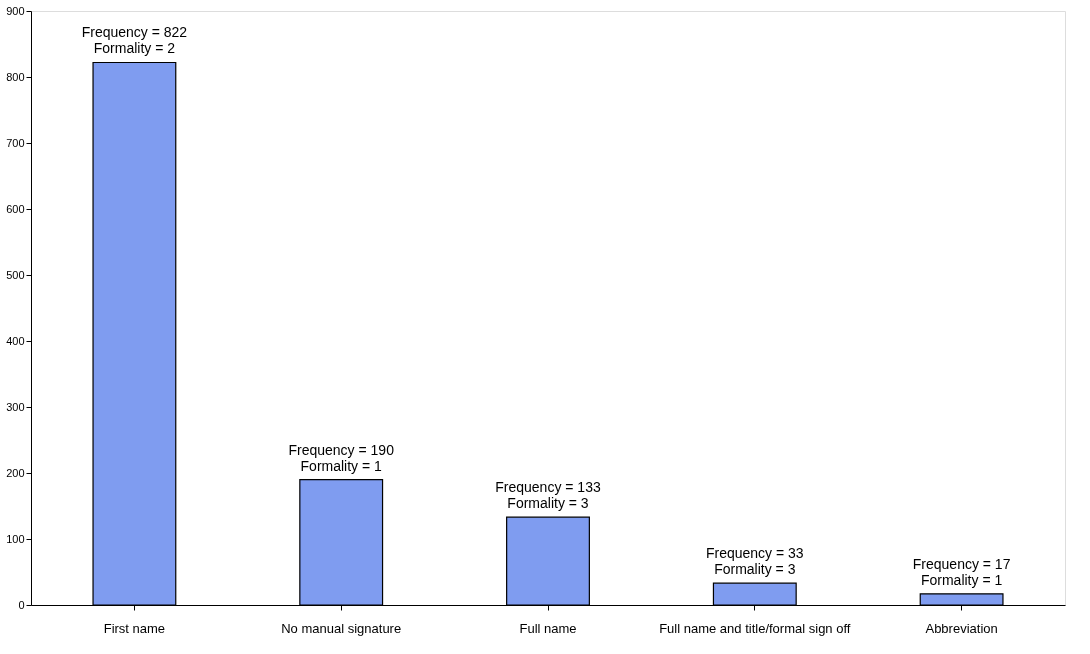 This screenshot has height=654, width=1090. What do you see at coordinates (755, 628) in the screenshot?
I see `x-tick-label: Full name and title/formal sign off` at bounding box center [755, 628].